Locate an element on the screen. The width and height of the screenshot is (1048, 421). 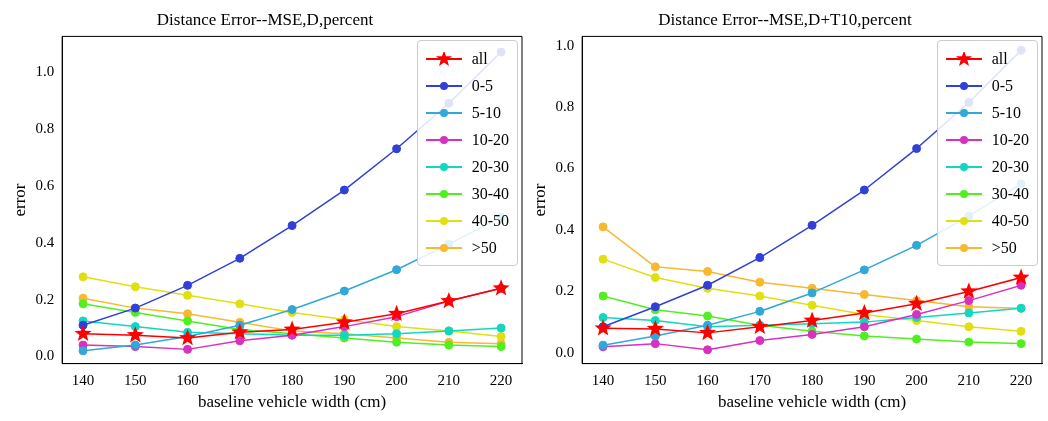
chart-title: Distance Error--MSE,D+T10,percent is located at coordinates (785, 19).